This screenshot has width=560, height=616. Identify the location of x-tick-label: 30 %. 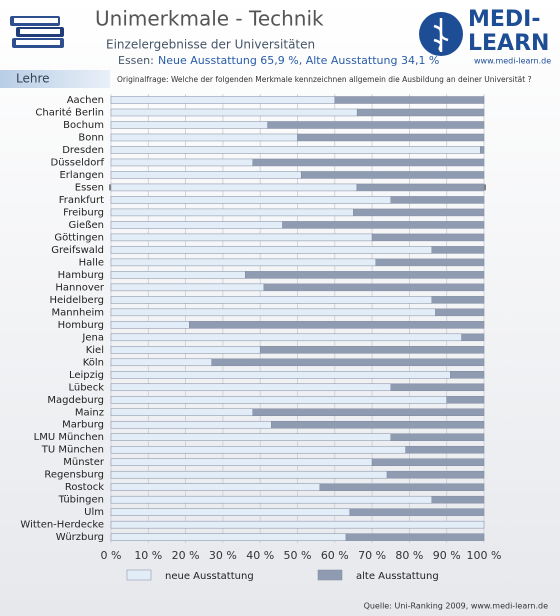
(223, 555).